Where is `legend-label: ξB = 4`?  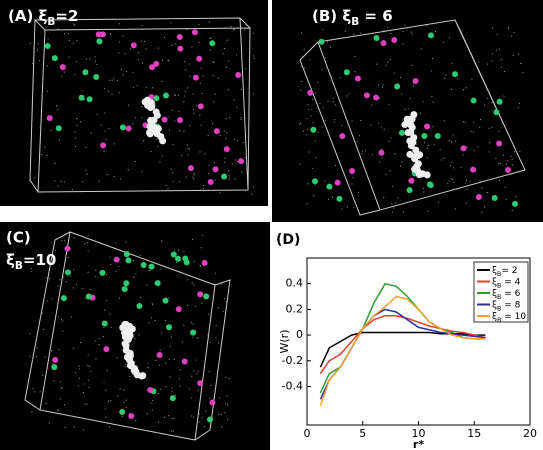
legend-label: ξB = 4 is located at coordinates (506, 283).